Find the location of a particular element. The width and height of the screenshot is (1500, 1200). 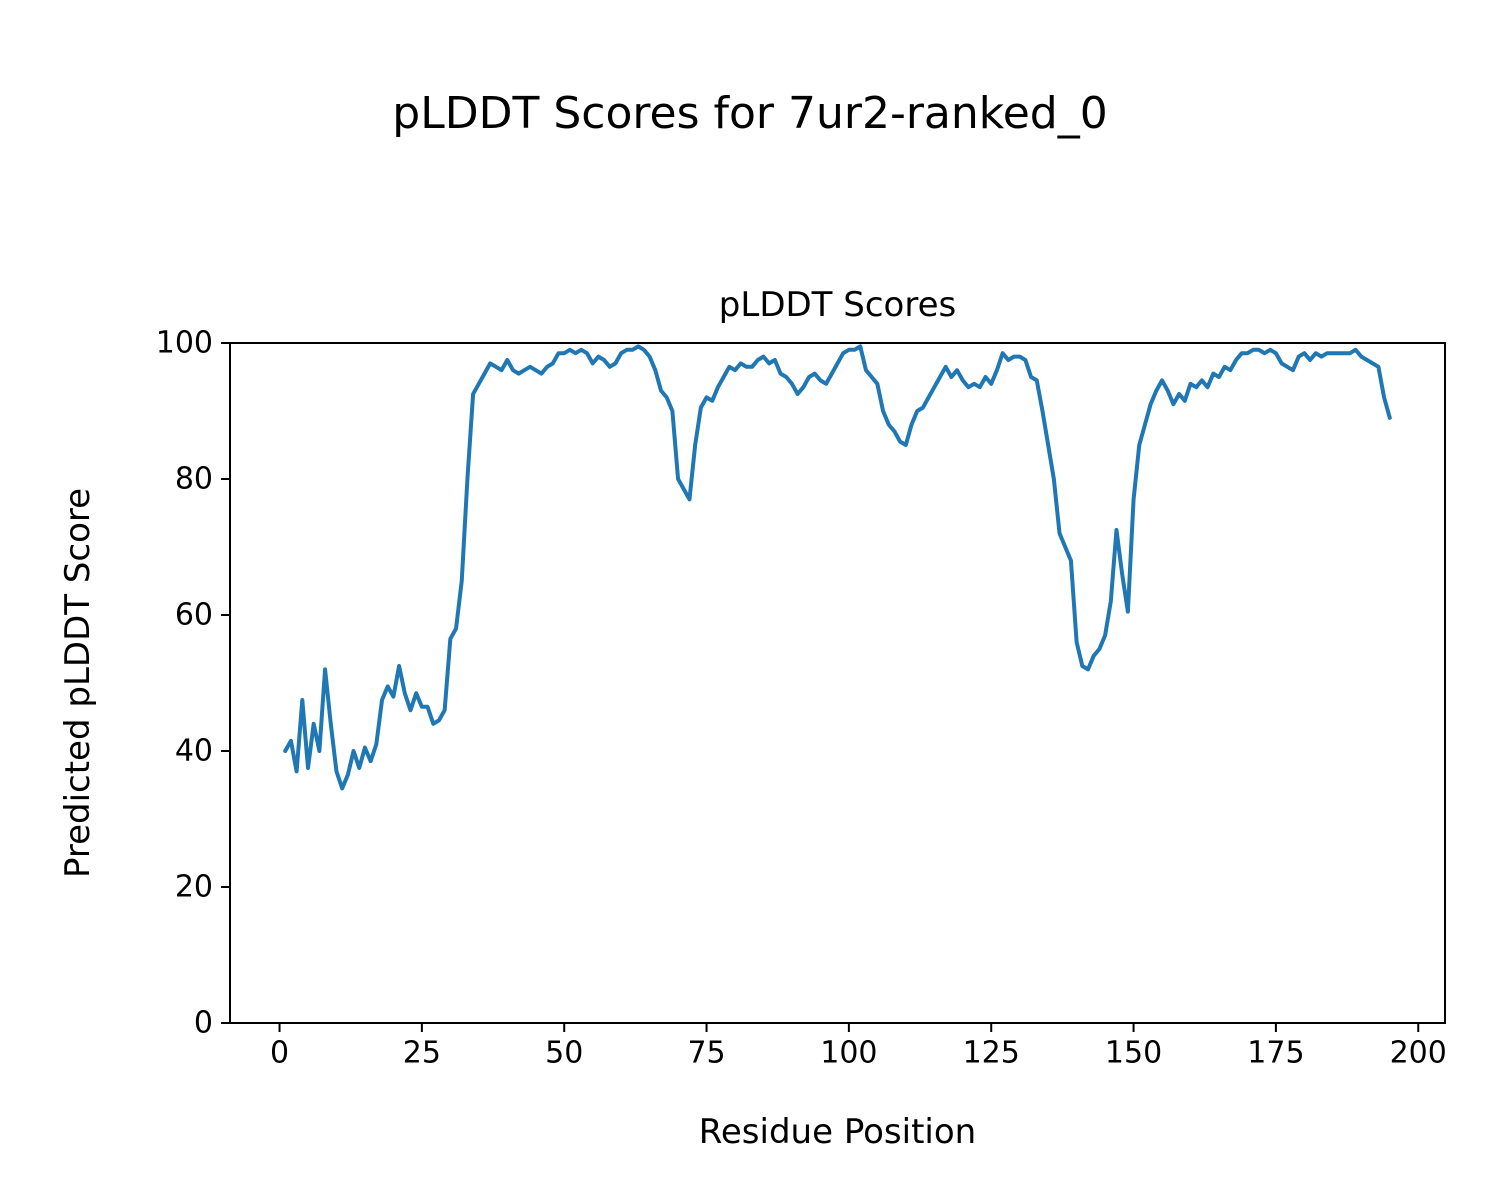

x-tick-label: 200 is located at coordinates (1418, 1053).